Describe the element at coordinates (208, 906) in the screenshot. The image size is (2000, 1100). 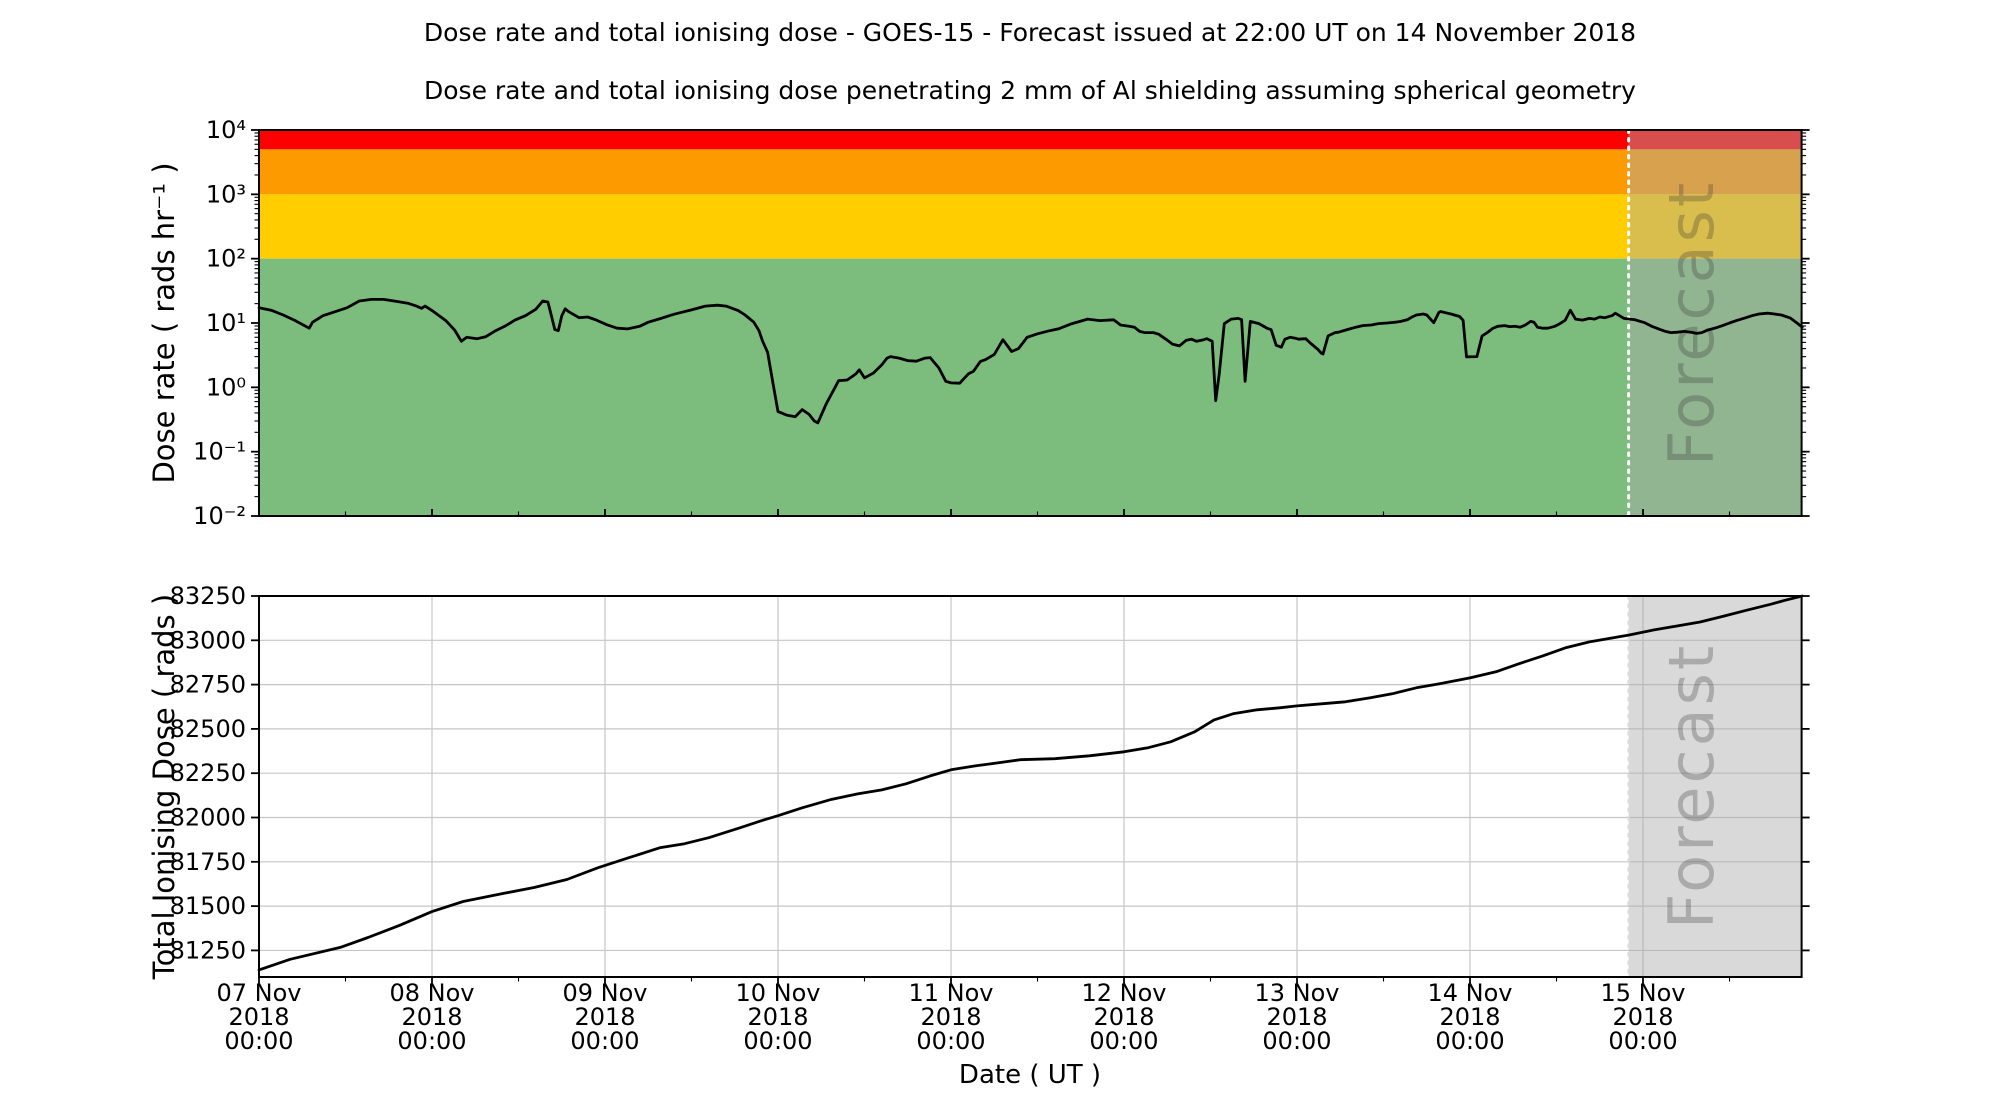
I see `total-dose-y-tick-label: 81500` at that location.